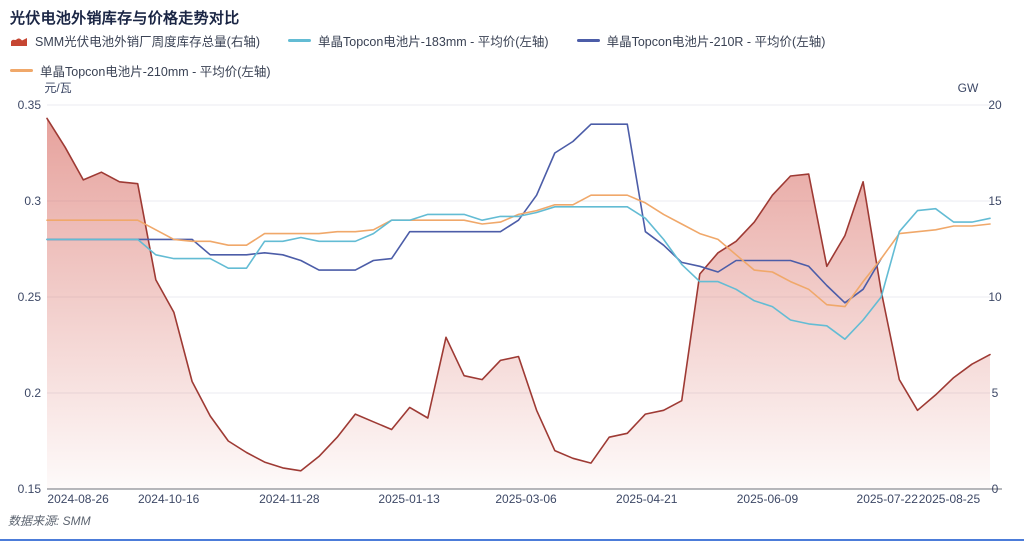  Describe the element at coordinates (30, 489) in the screenshot. I see `svg-text: 0.15` at that location.